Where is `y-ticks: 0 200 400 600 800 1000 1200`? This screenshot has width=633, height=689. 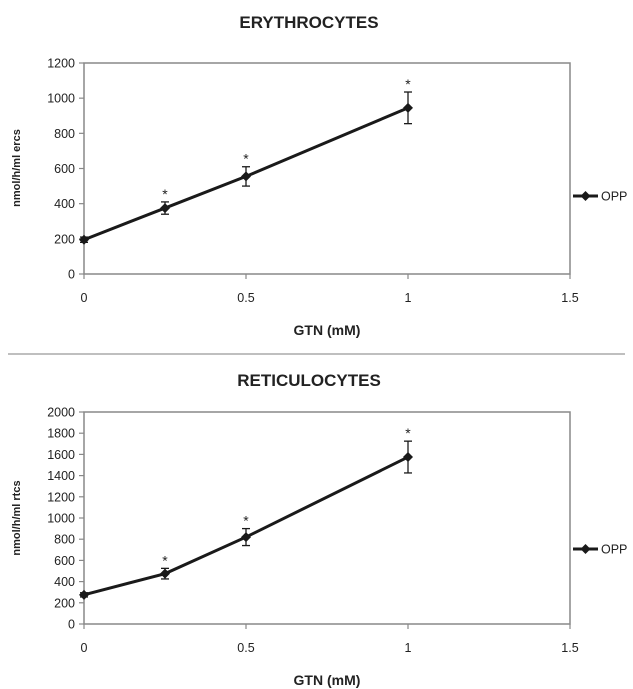 y-ticks: 0 200 400 600 800 1000 1200 is located at coordinates (65, 169).